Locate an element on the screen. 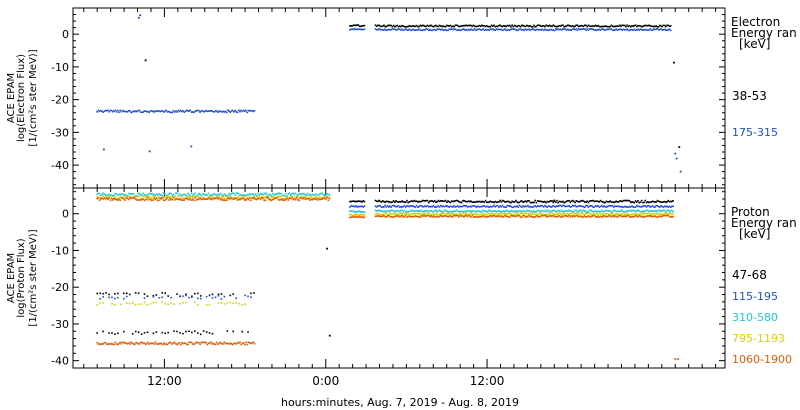  proton-y-label-line: ACE EPAM is located at coordinates (11, 278).